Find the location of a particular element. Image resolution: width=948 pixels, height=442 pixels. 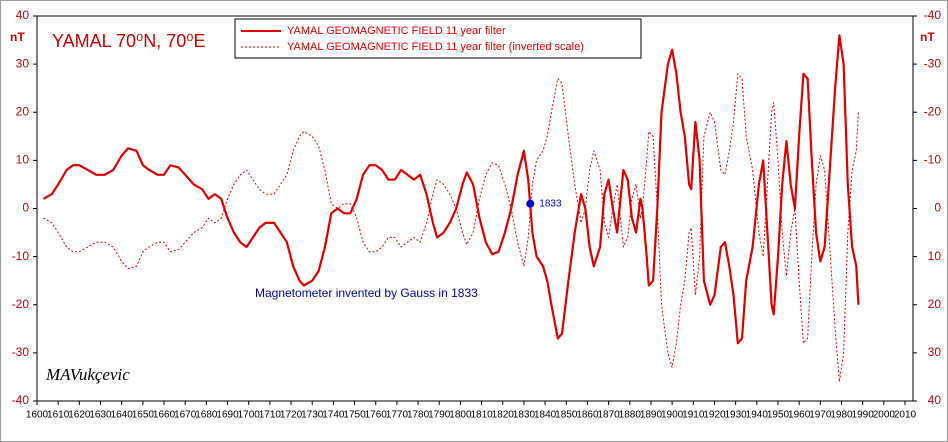

x-tick-label: 1930 is located at coordinates (736, 415).